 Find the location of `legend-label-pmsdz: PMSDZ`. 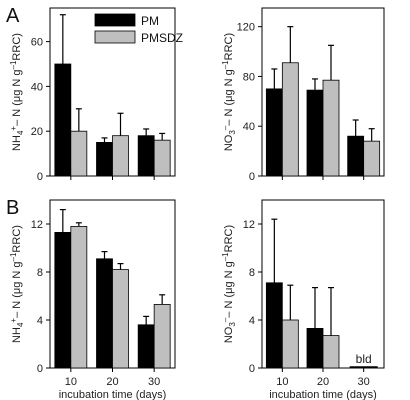

legend-label-pmsdz: PMSDZ is located at coordinates (162, 38).